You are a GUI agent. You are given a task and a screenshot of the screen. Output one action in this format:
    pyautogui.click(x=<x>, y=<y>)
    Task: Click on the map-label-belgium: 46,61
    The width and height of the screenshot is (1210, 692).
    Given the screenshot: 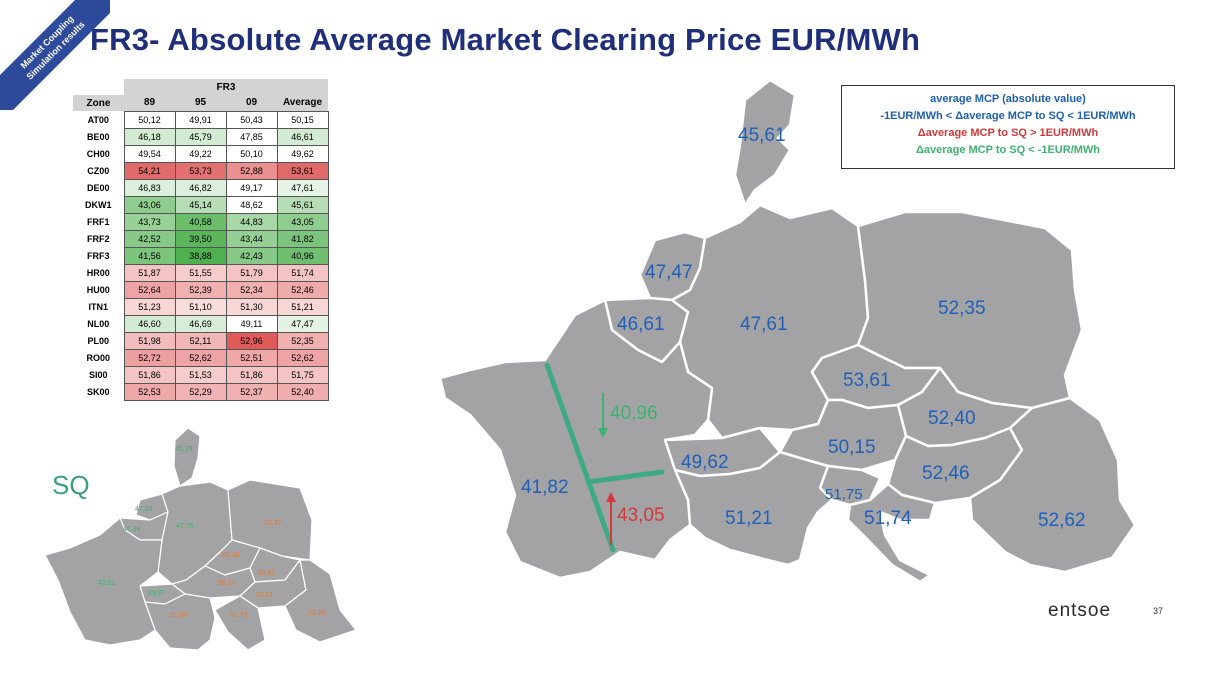 What is the action you would take?
    pyautogui.click(x=641, y=324)
    